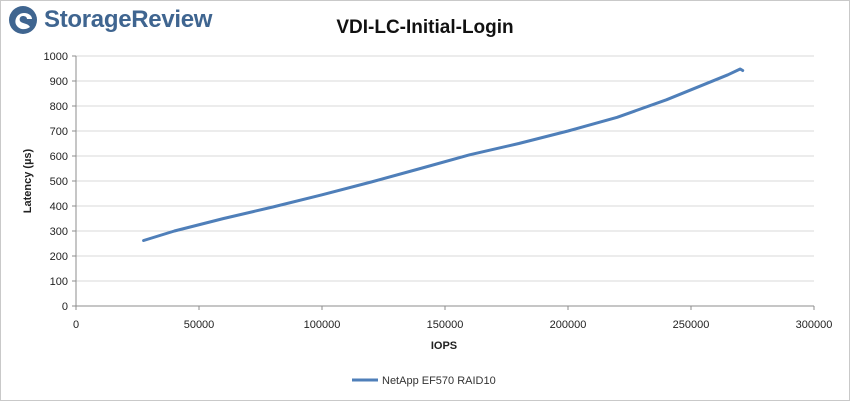 The width and height of the screenshot is (850, 401). What do you see at coordinates (322, 325) in the screenshot?
I see `x-tick-label: 100000` at bounding box center [322, 325].